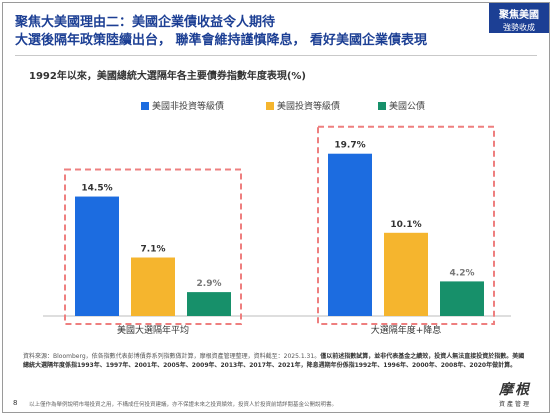  I want to click on bar-value-label: 10.1%, so click(405, 225).